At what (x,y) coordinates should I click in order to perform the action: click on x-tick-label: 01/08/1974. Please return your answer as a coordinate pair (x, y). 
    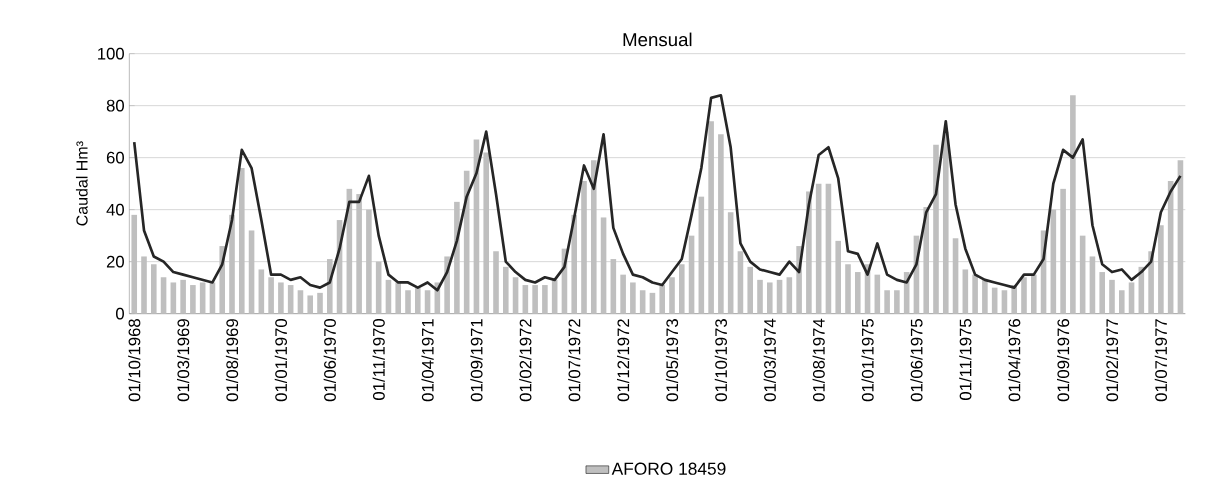
    Looking at the image, I should click on (818, 360).